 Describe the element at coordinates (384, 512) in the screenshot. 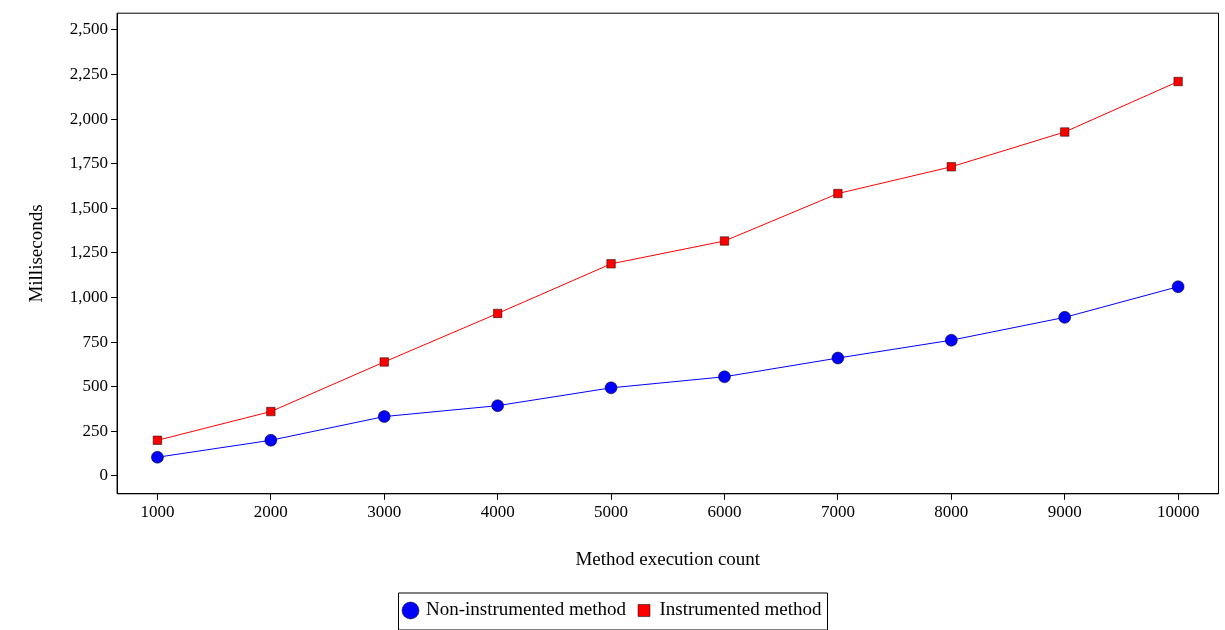

I see `x-tick-label: 3000` at that location.